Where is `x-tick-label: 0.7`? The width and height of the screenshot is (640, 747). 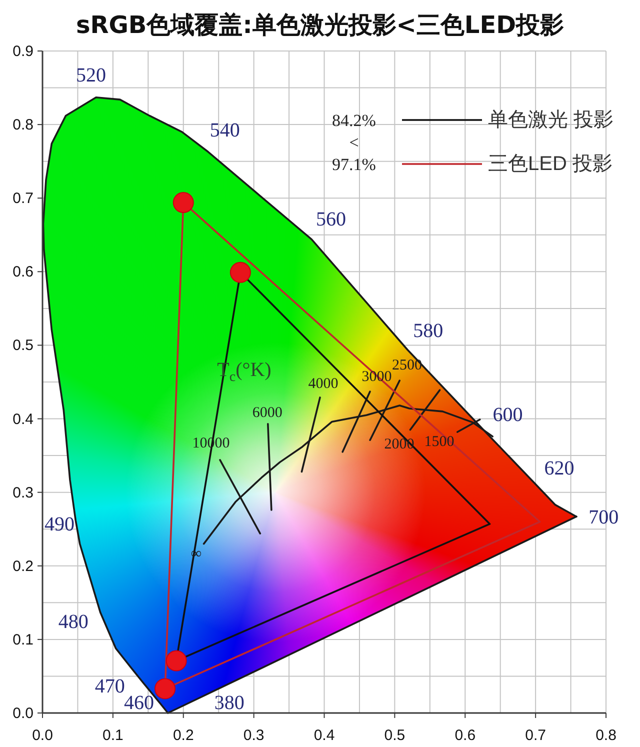
x-tick-label: 0.7 is located at coordinates (535, 735).